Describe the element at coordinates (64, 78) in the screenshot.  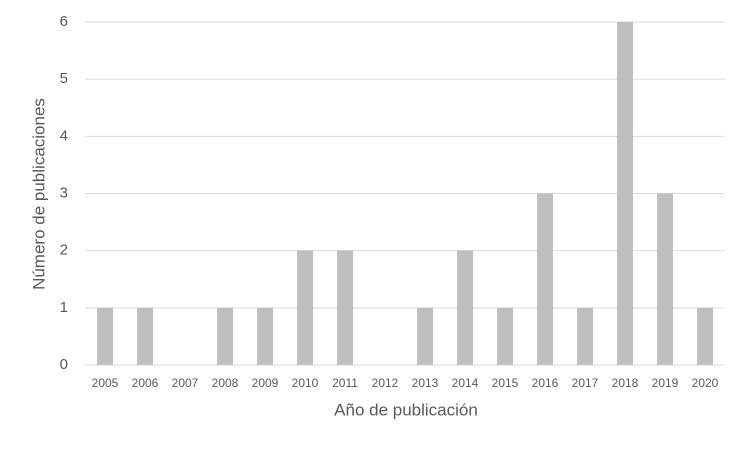
I see `y-tick-label: 5` at that location.